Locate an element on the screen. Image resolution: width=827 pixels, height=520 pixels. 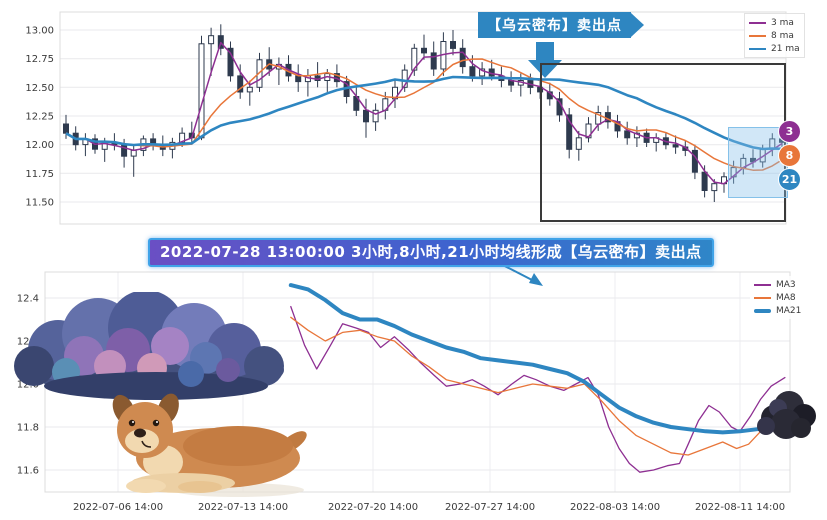
svg-text: 11.50 is located at coordinates (39, 203).